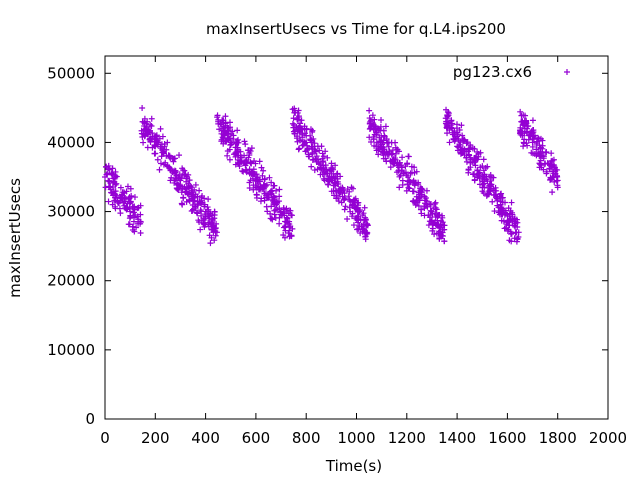 The width and height of the screenshot is (640, 480). What do you see at coordinates (457, 438) in the screenshot?
I see `x-tick-label: 1400` at bounding box center [457, 438].